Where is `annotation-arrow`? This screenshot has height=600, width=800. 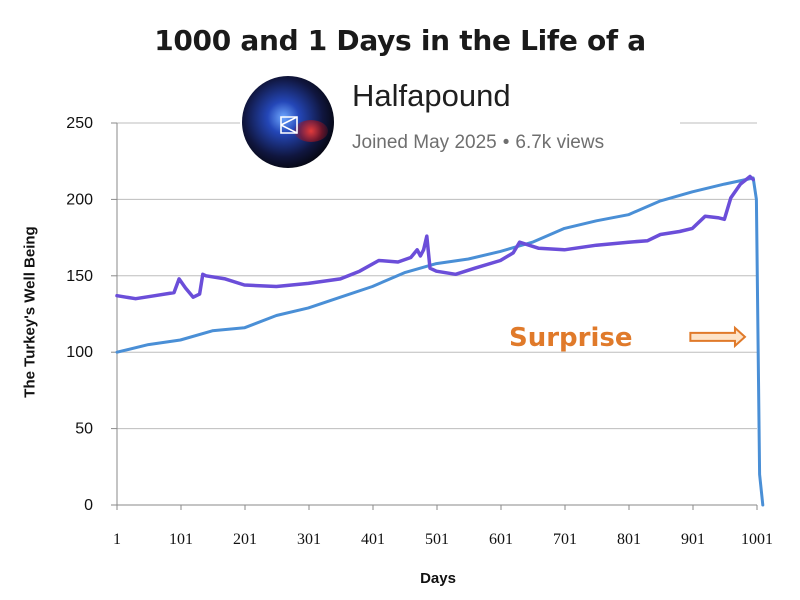 annotation-arrow is located at coordinates (718, 337).